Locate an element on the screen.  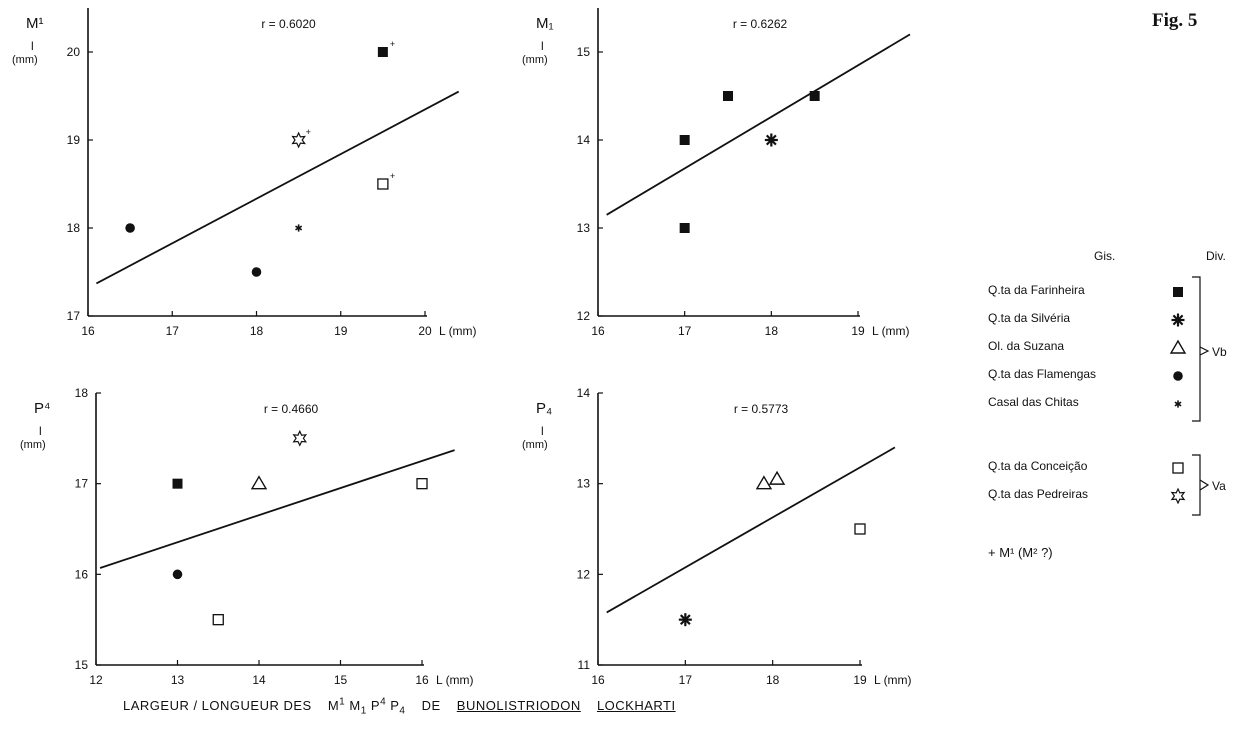
y-tick-label: 18 is located at coordinates (82, 393).